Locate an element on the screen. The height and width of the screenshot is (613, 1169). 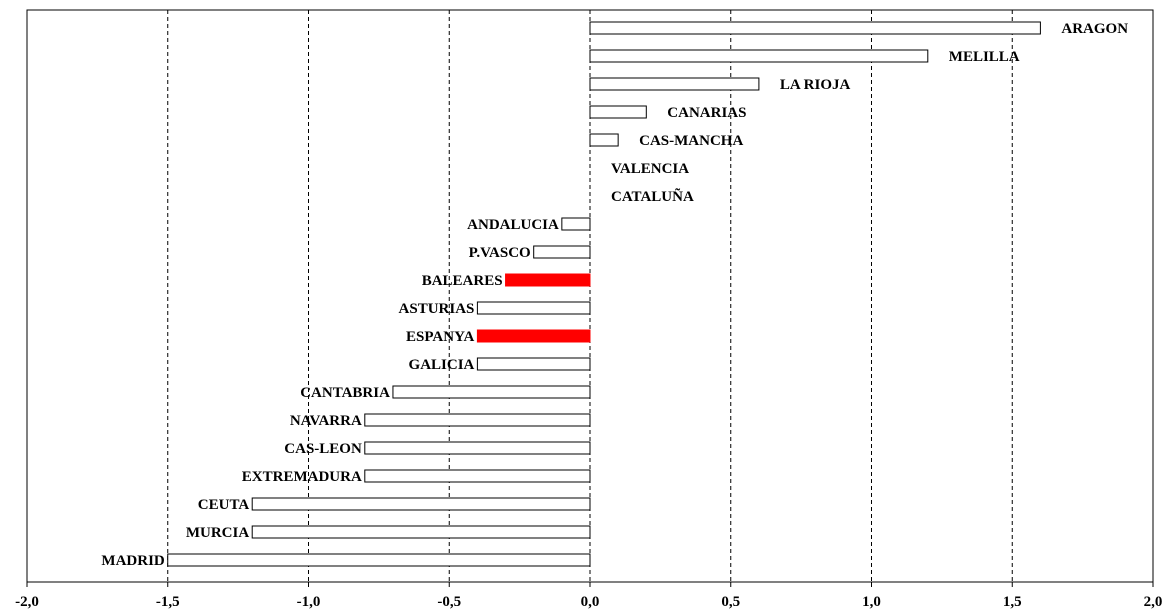
x-tick-label: 2,0 is located at coordinates (1153, 602).